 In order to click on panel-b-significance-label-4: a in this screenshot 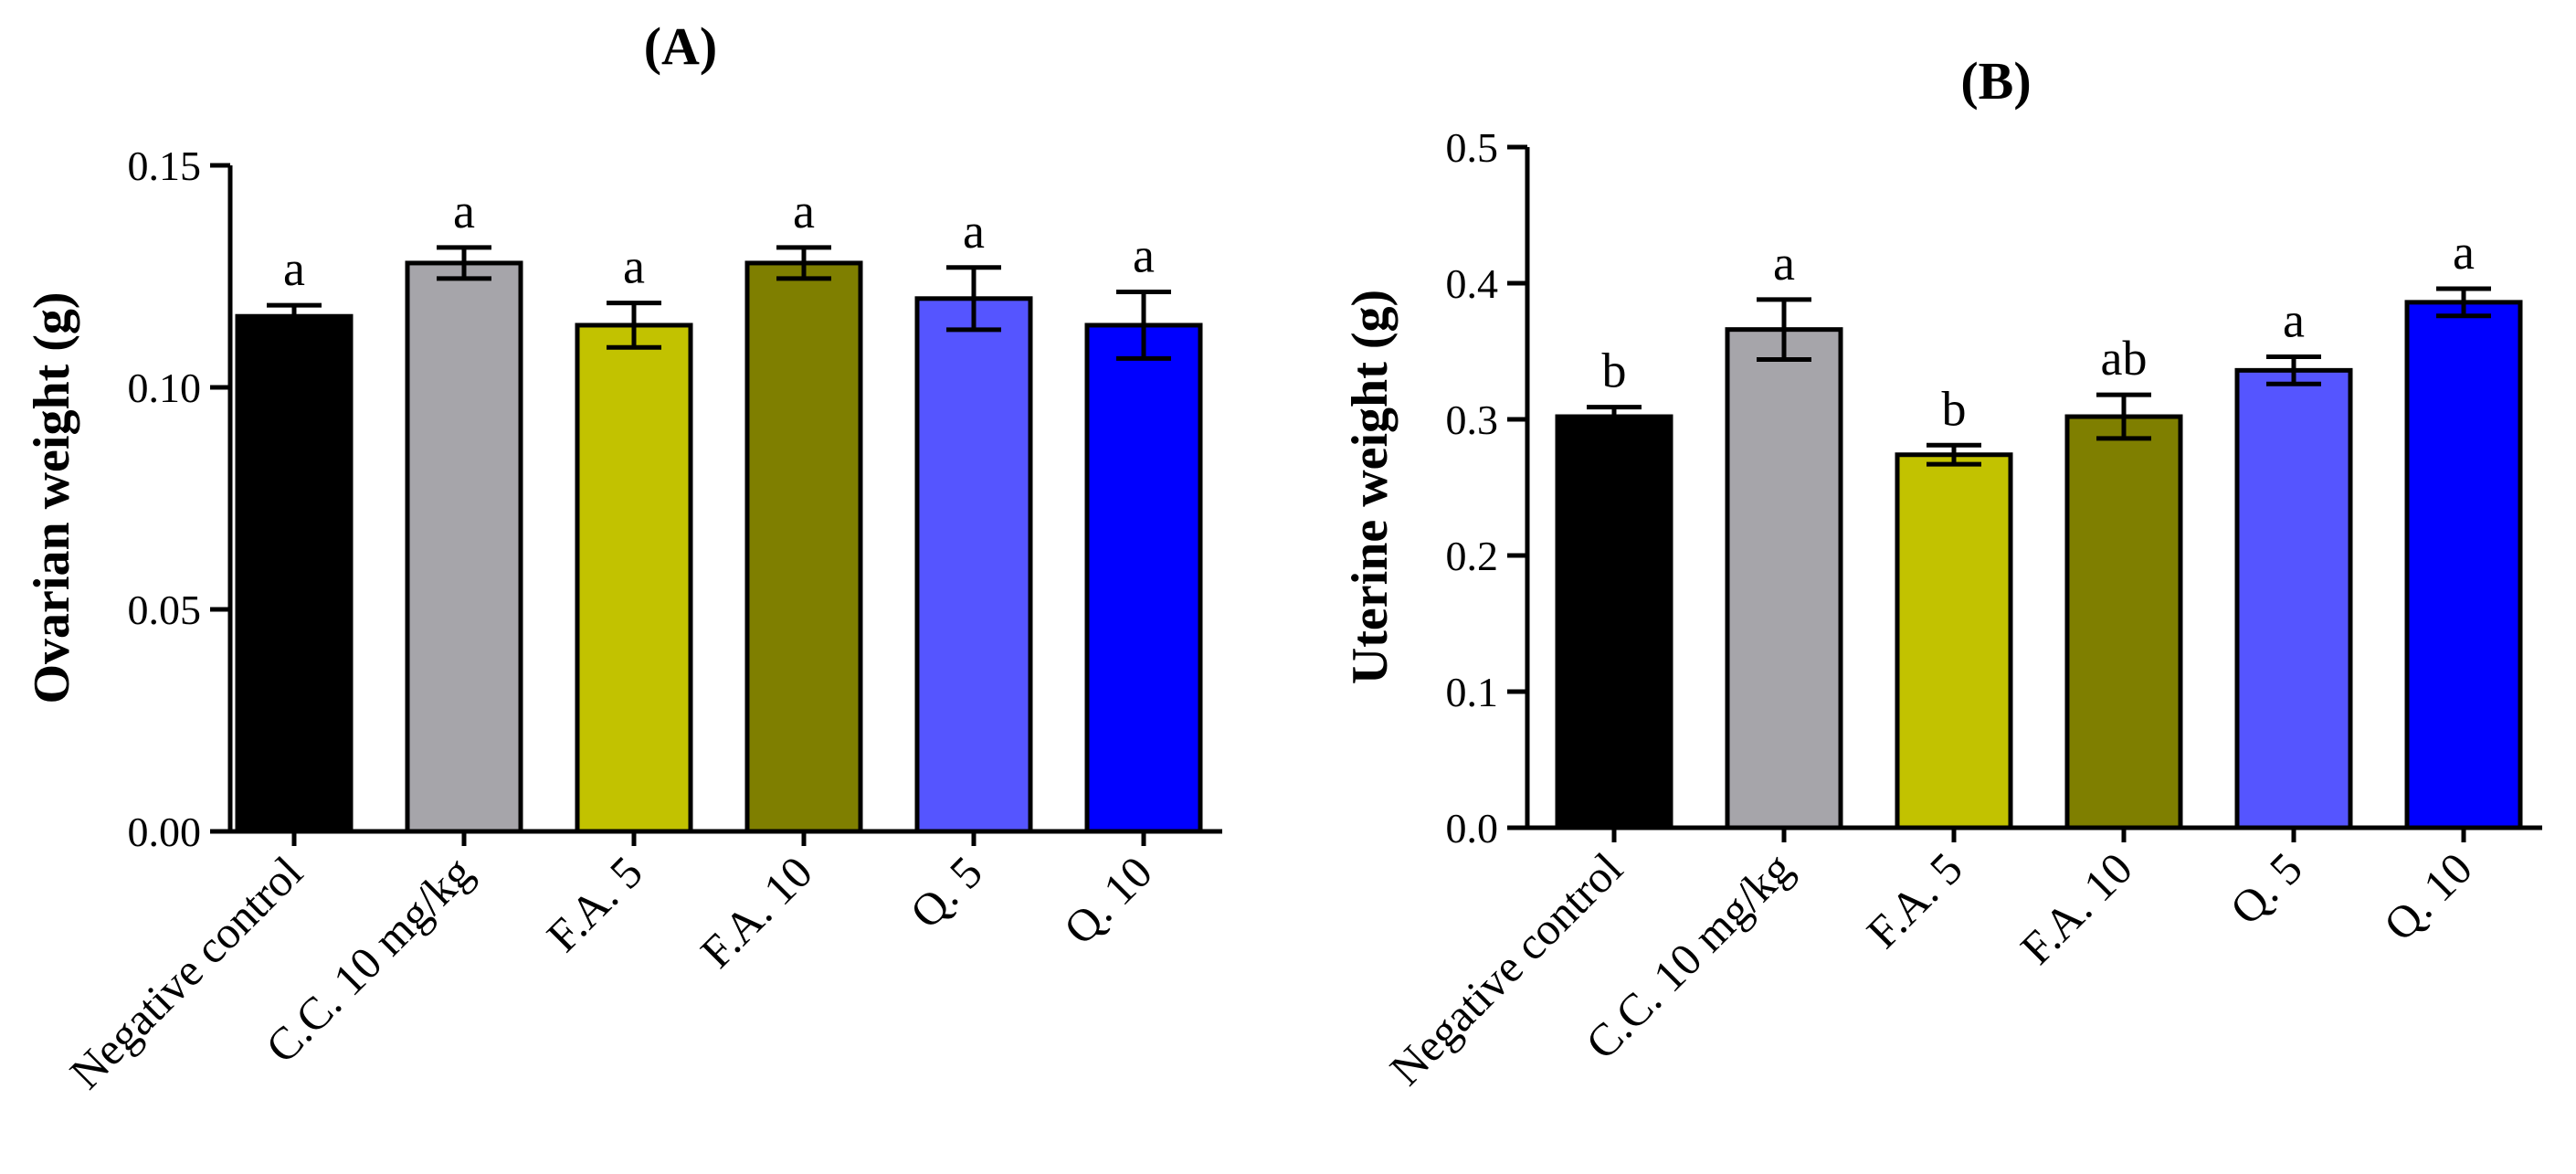, I will do `click(2294, 319)`.